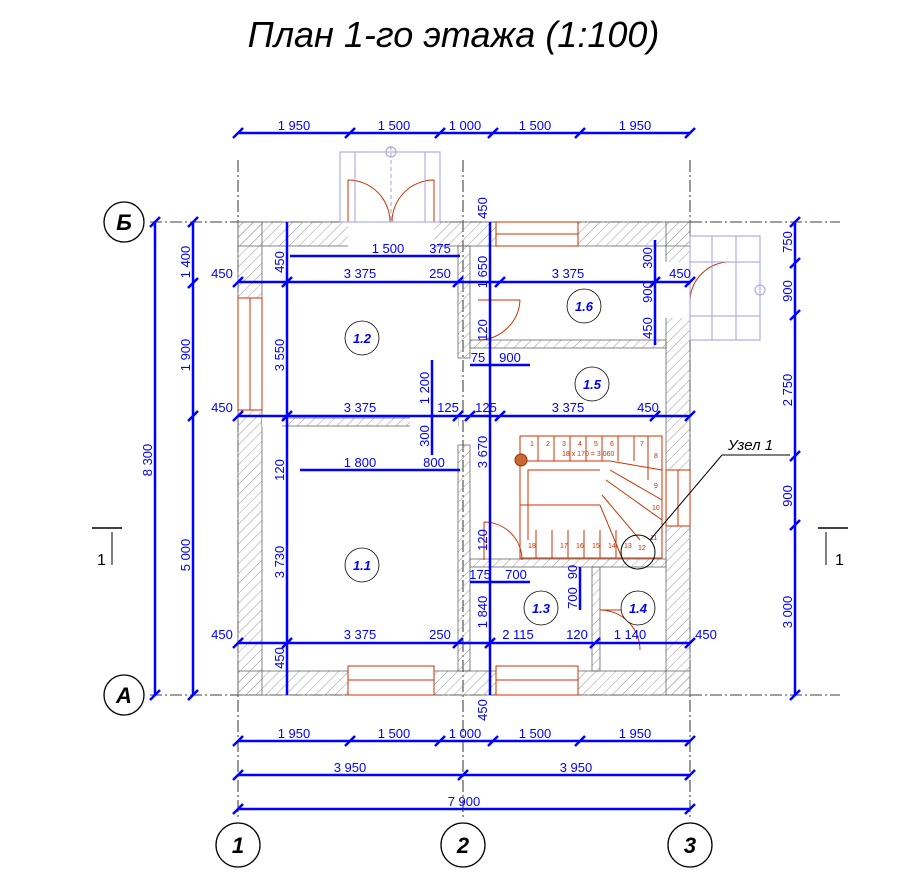 The image size is (907, 888). Describe the element at coordinates (480, 574) in the screenshot. I see `dim-text: 175` at that location.